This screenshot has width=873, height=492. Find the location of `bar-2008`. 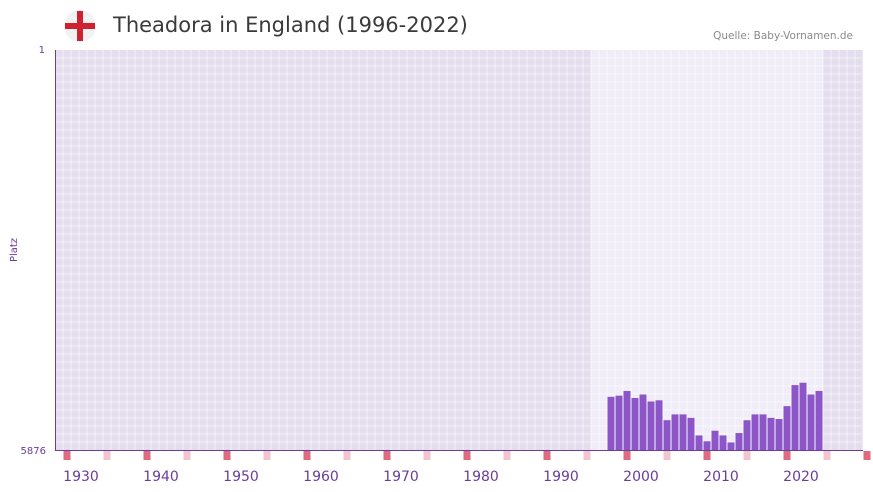

bar-2008 is located at coordinates (707, 445).